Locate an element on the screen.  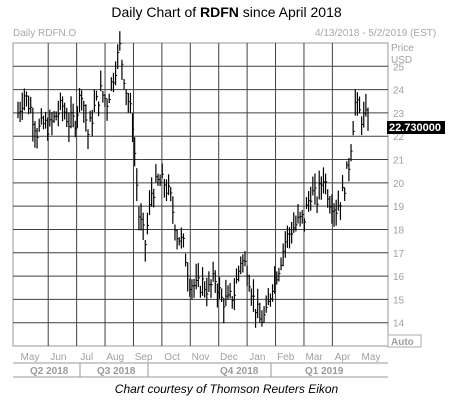
y-tick-label: 22 is located at coordinates (399, 137).